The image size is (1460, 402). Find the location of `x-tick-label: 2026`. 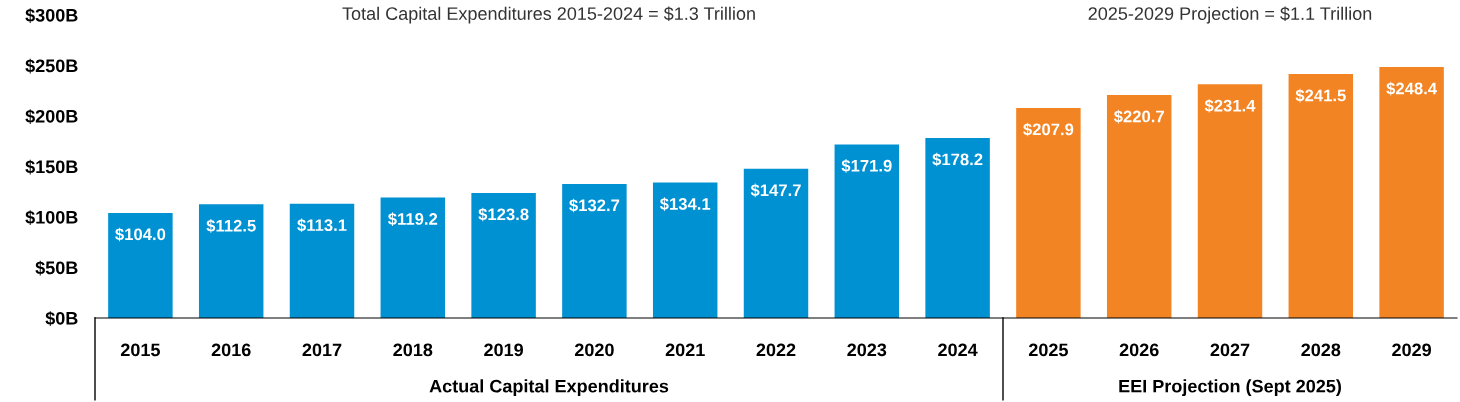

x-tick-label: 2026 is located at coordinates (1139, 350).